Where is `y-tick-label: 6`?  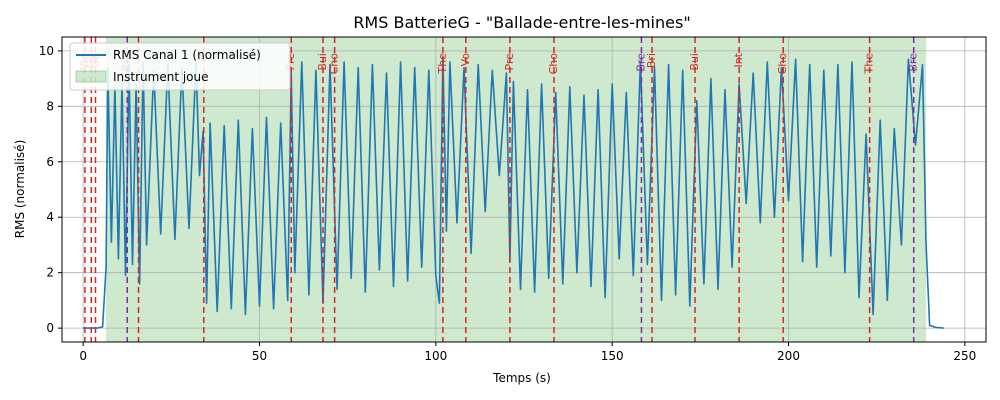
y-tick-label: 6 is located at coordinates (50, 162).